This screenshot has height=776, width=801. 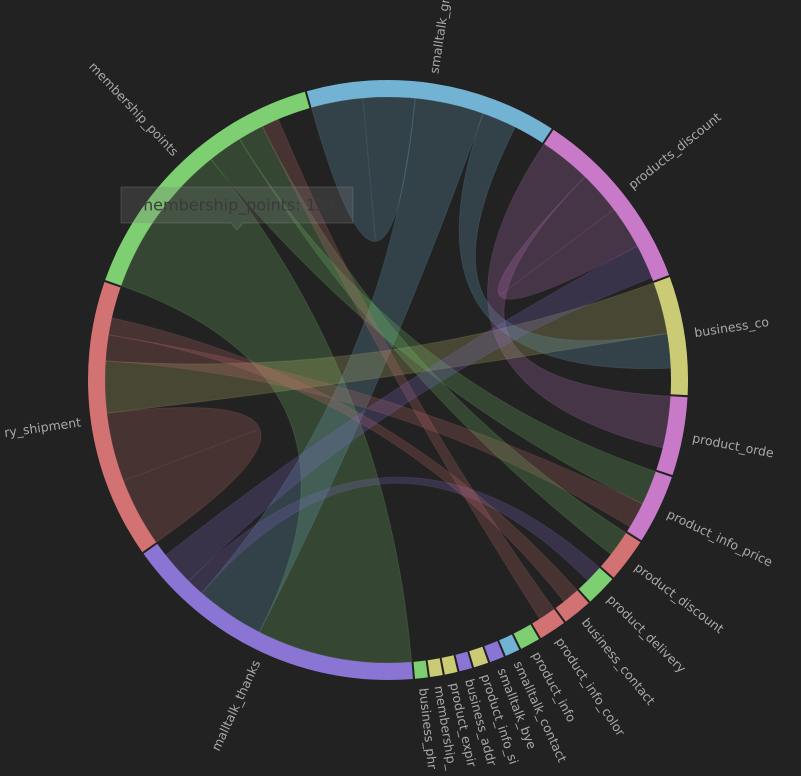 I want to click on tooltip-text: membership_points: 154, so click(x=237, y=206).